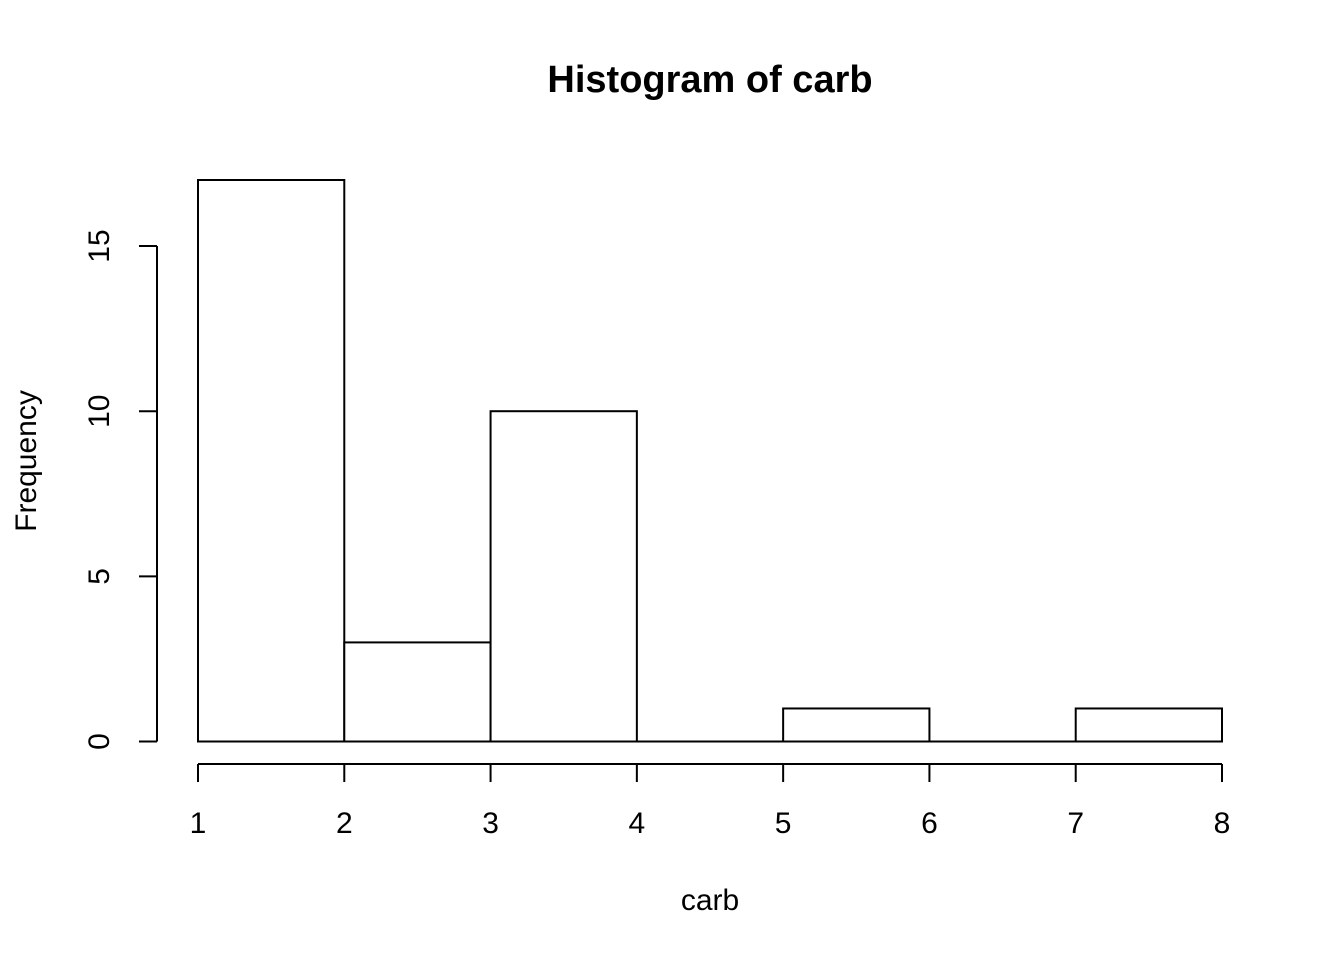 The image size is (1344, 960). What do you see at coordinates (709, 80) in the screenshot?
I see `chart-title: Histogram of carb` at bounding box center [709, 80].